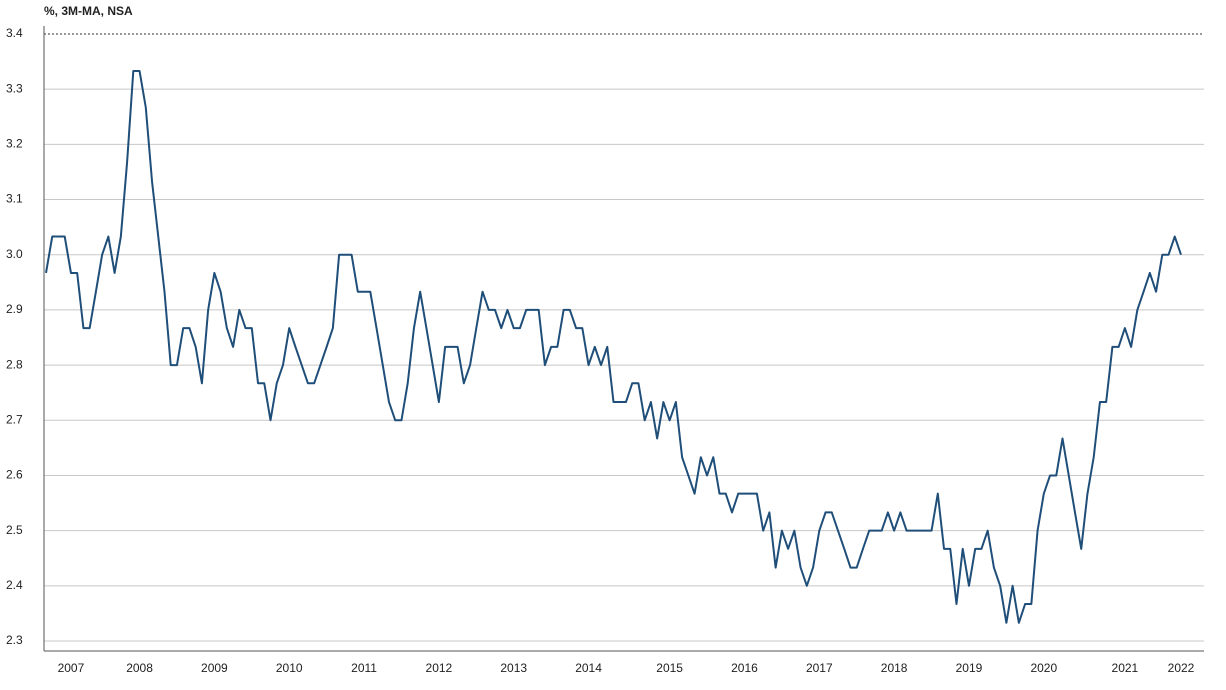  Describe the element at coordinates (14, 88) in the screenshot. I see `y-tick-label: 3.3` at that location.